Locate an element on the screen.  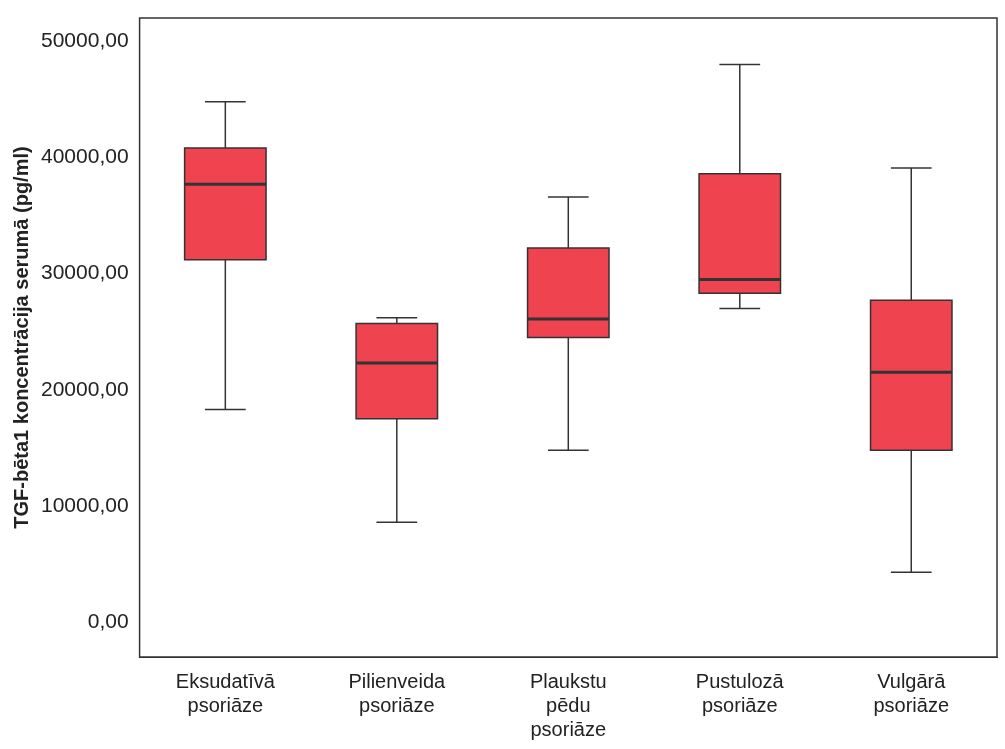
y-tick-label: 50000,00 is located at coordinates (85, 40).